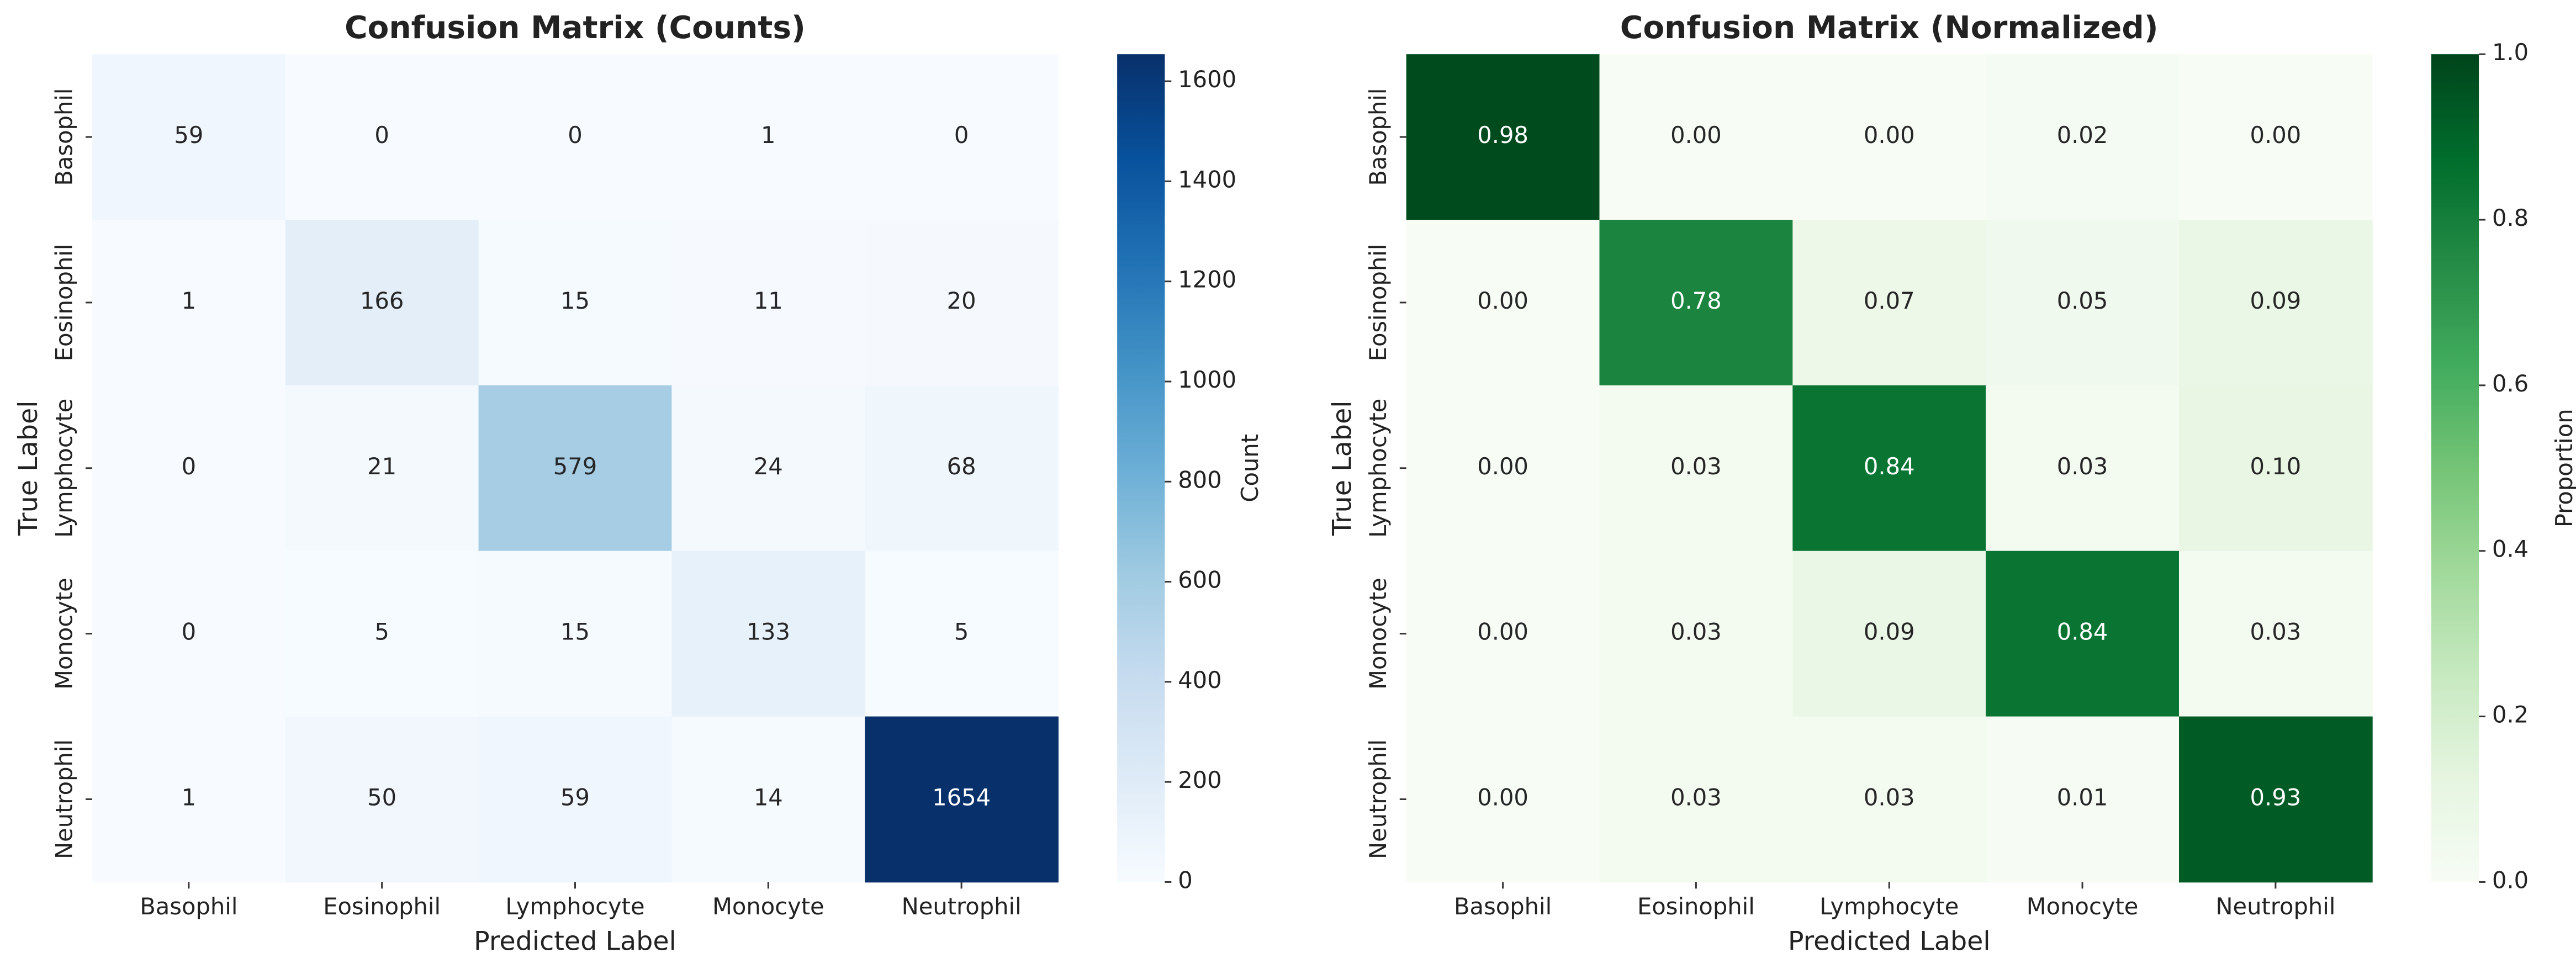 The height and width of the screenshot is (974, 2576). I want to click on cell-label: 0.84, so click(1889, 466).